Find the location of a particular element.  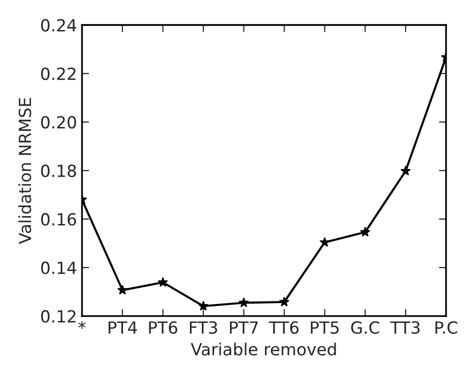

x-tick-label: PT4 is located at coordinates (122, 327).